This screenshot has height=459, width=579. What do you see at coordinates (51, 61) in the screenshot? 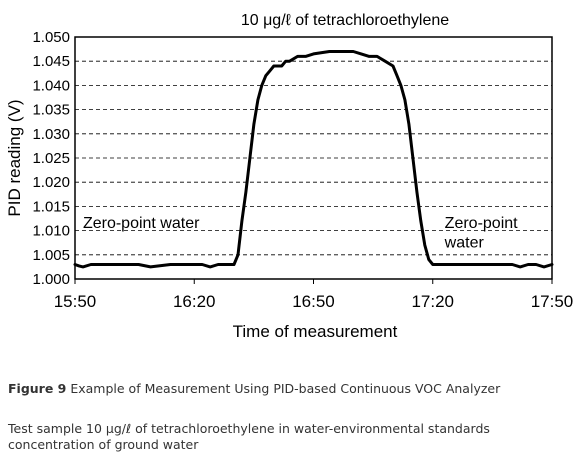
I see `y-tick-label: 1.045` at bounding box center [51, 61].